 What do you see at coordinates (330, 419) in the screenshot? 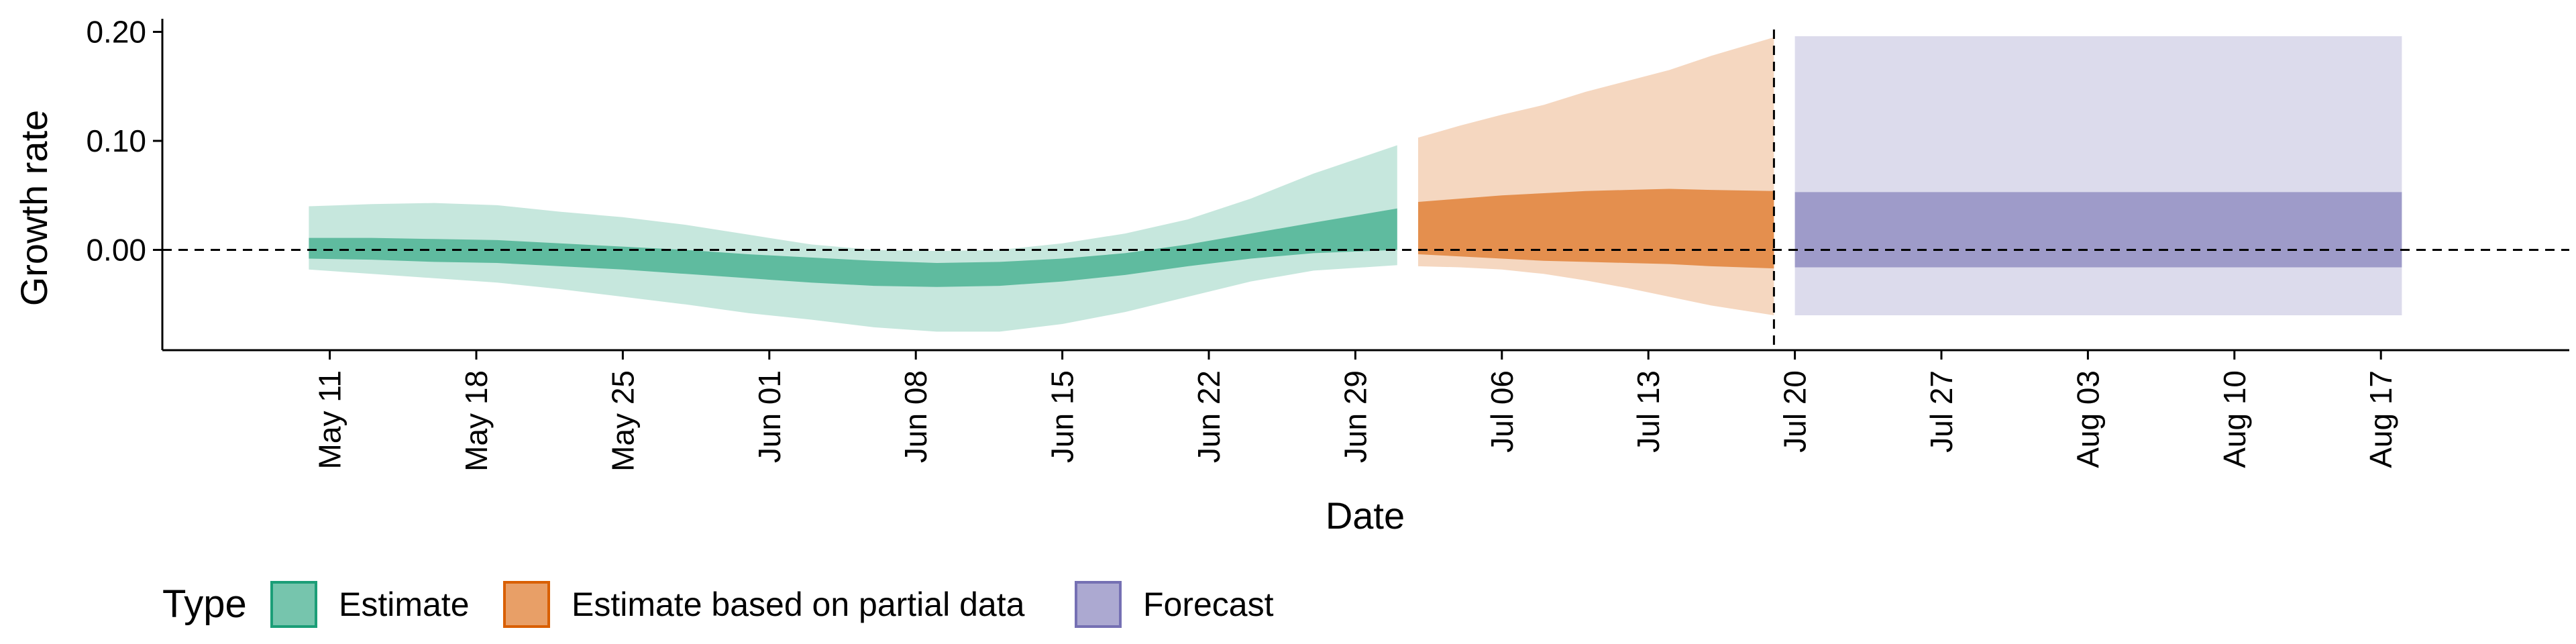
I see `x-tick-label: May 11` at bounding box center [330, 419].